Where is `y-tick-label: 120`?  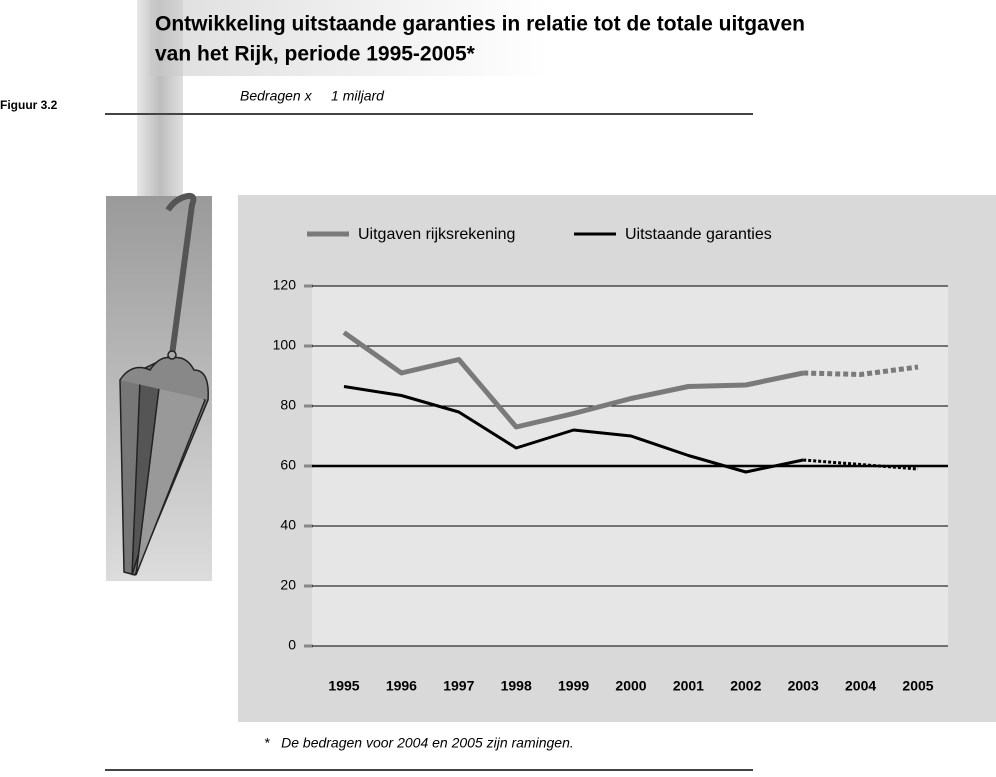 y-tick-label: 120 is located at coordinates (285, 285).